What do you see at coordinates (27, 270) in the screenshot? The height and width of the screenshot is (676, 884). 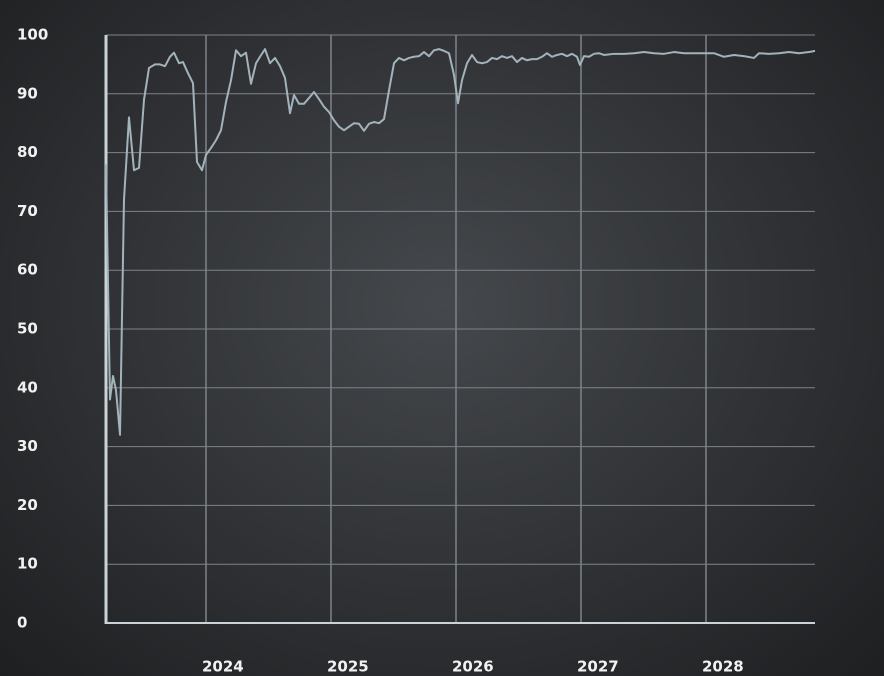 I see `y-tick-label: 60` at bounding box center [27, 270].